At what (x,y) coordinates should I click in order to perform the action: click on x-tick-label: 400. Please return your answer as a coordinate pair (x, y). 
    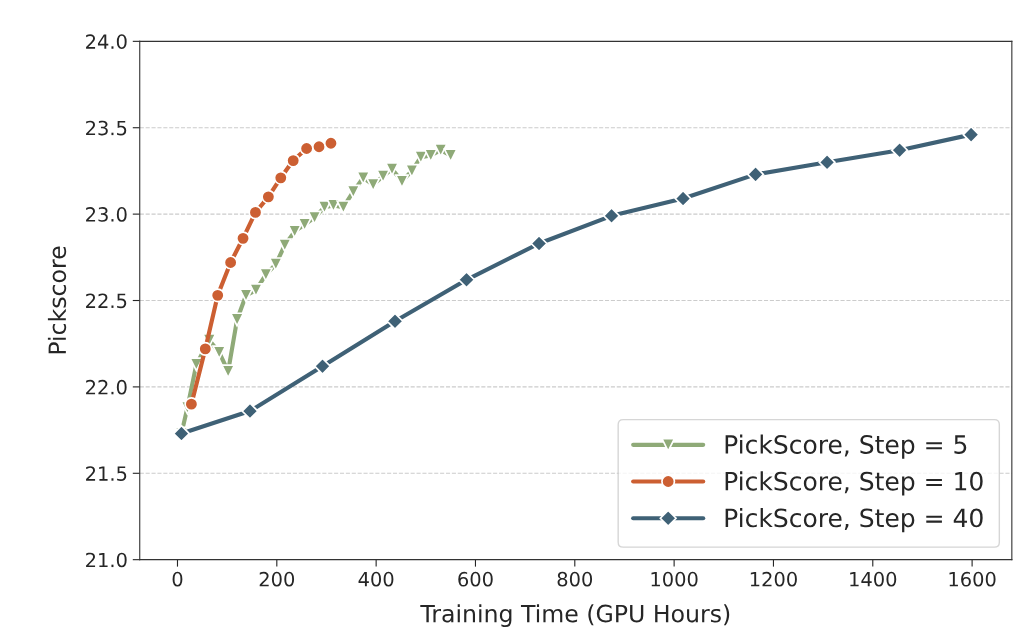
    Looking at the image, I should click on (376, 579).